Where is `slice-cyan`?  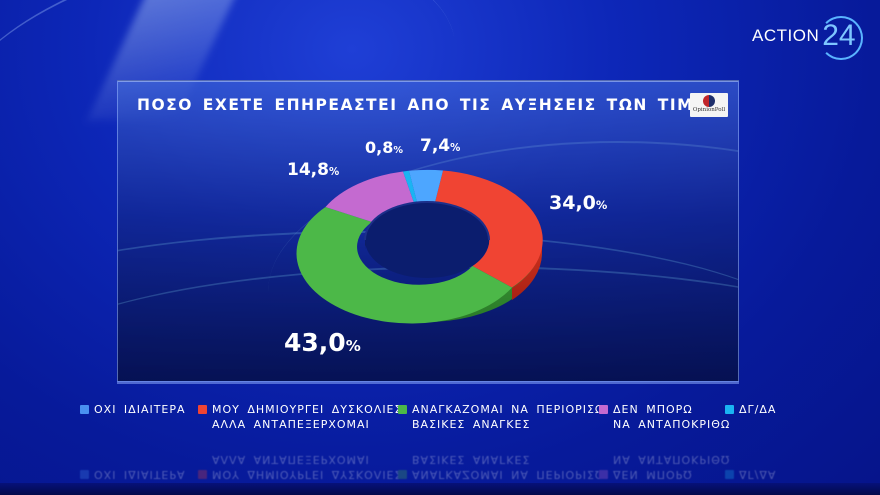
slice-cyan is located at coordinates (410, 186).